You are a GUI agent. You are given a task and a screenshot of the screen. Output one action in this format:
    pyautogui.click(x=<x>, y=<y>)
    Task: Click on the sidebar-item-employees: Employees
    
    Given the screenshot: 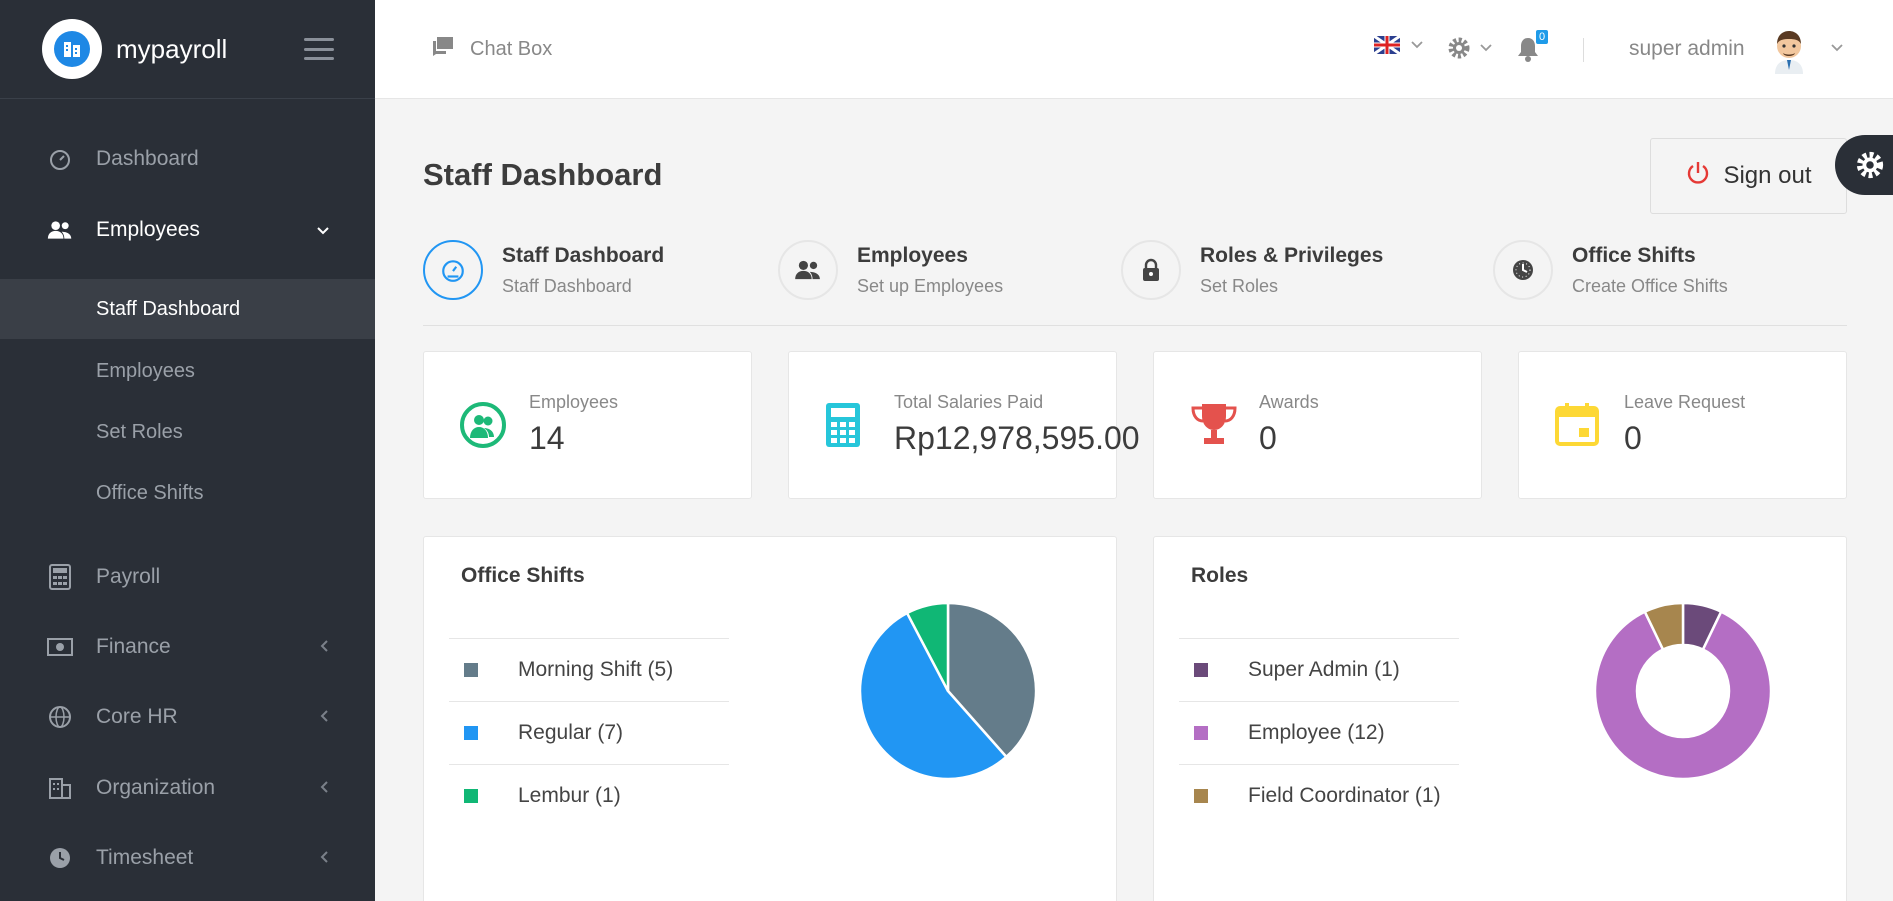 What is the action you would take?
    pyautogui.click(x=187, y=230)
    